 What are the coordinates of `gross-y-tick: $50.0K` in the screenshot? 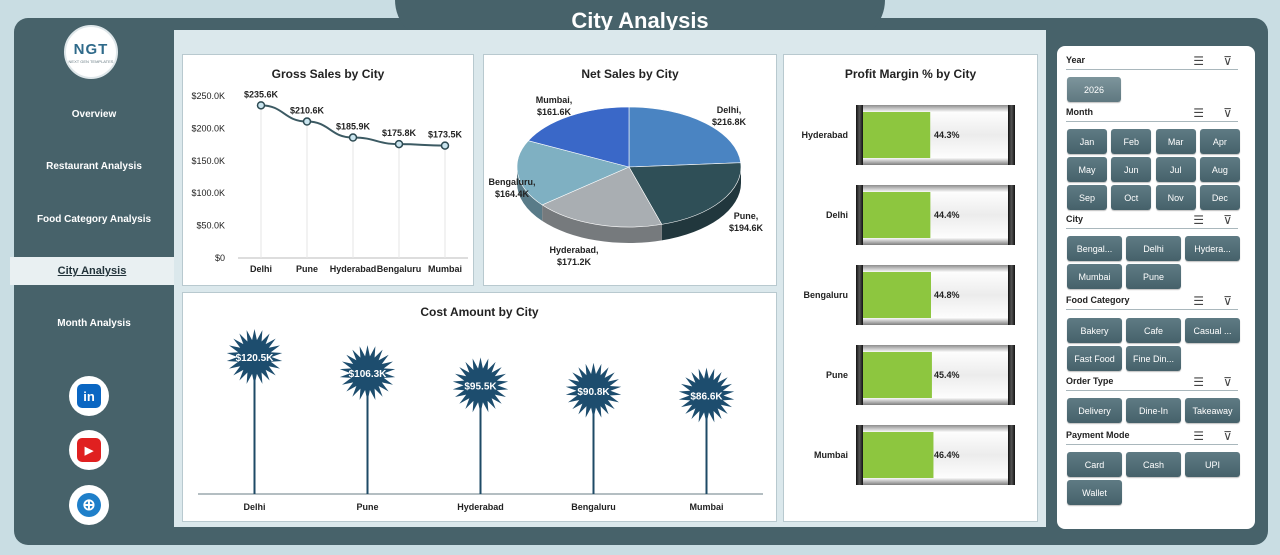 It's located at (210, 226).